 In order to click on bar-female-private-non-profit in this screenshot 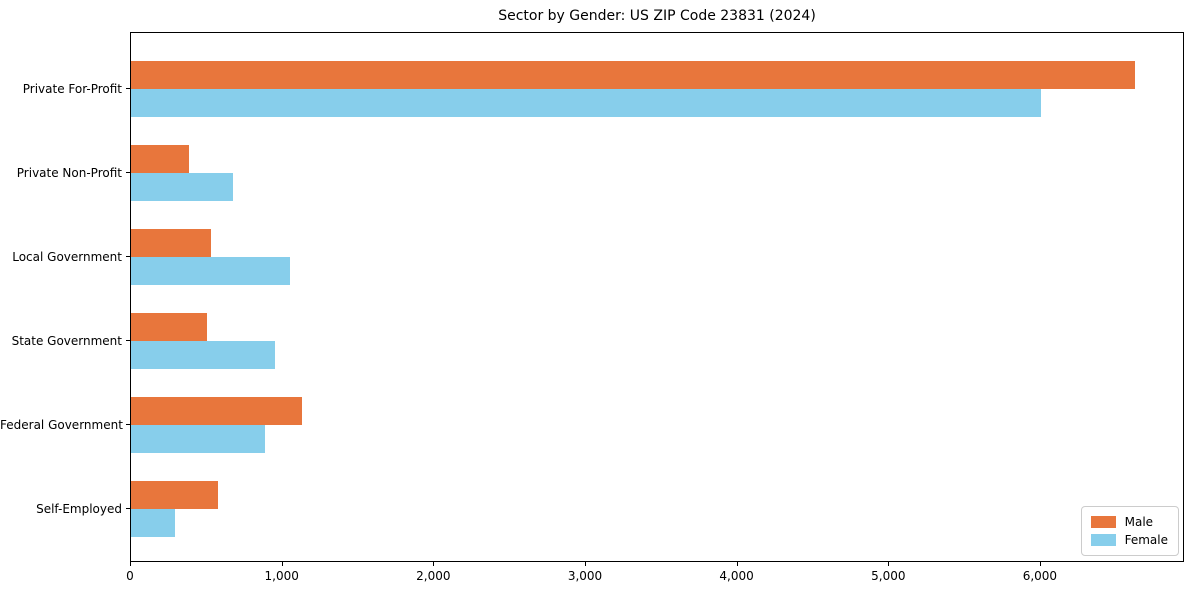, I will do `click(182, 186)`.